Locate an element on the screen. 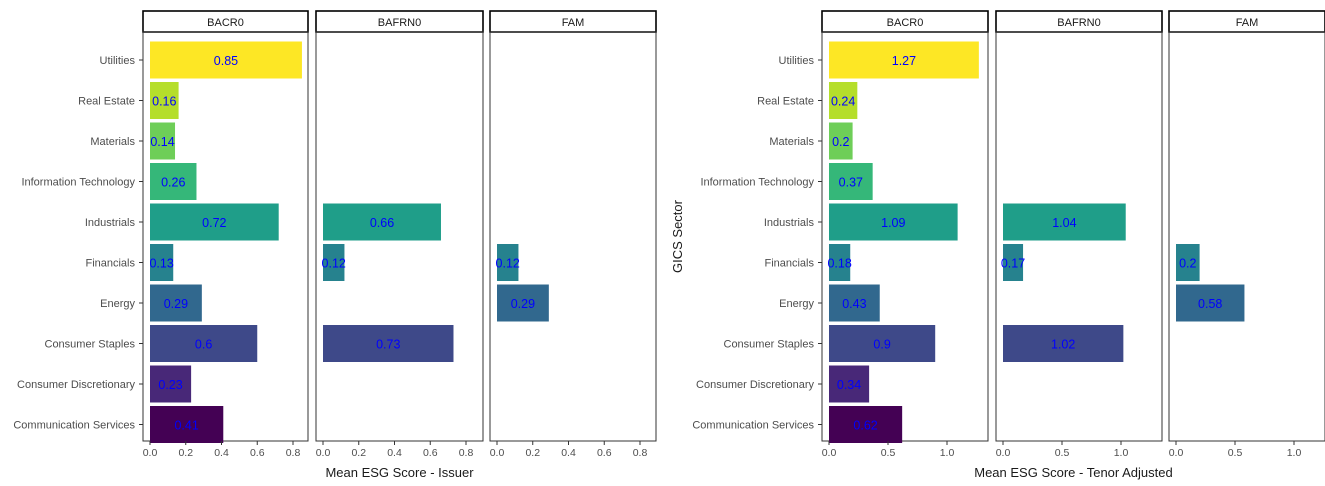 This screenshot has height=486, width=1325. y-tick-label: Energy is located at coordinates (117, 304).